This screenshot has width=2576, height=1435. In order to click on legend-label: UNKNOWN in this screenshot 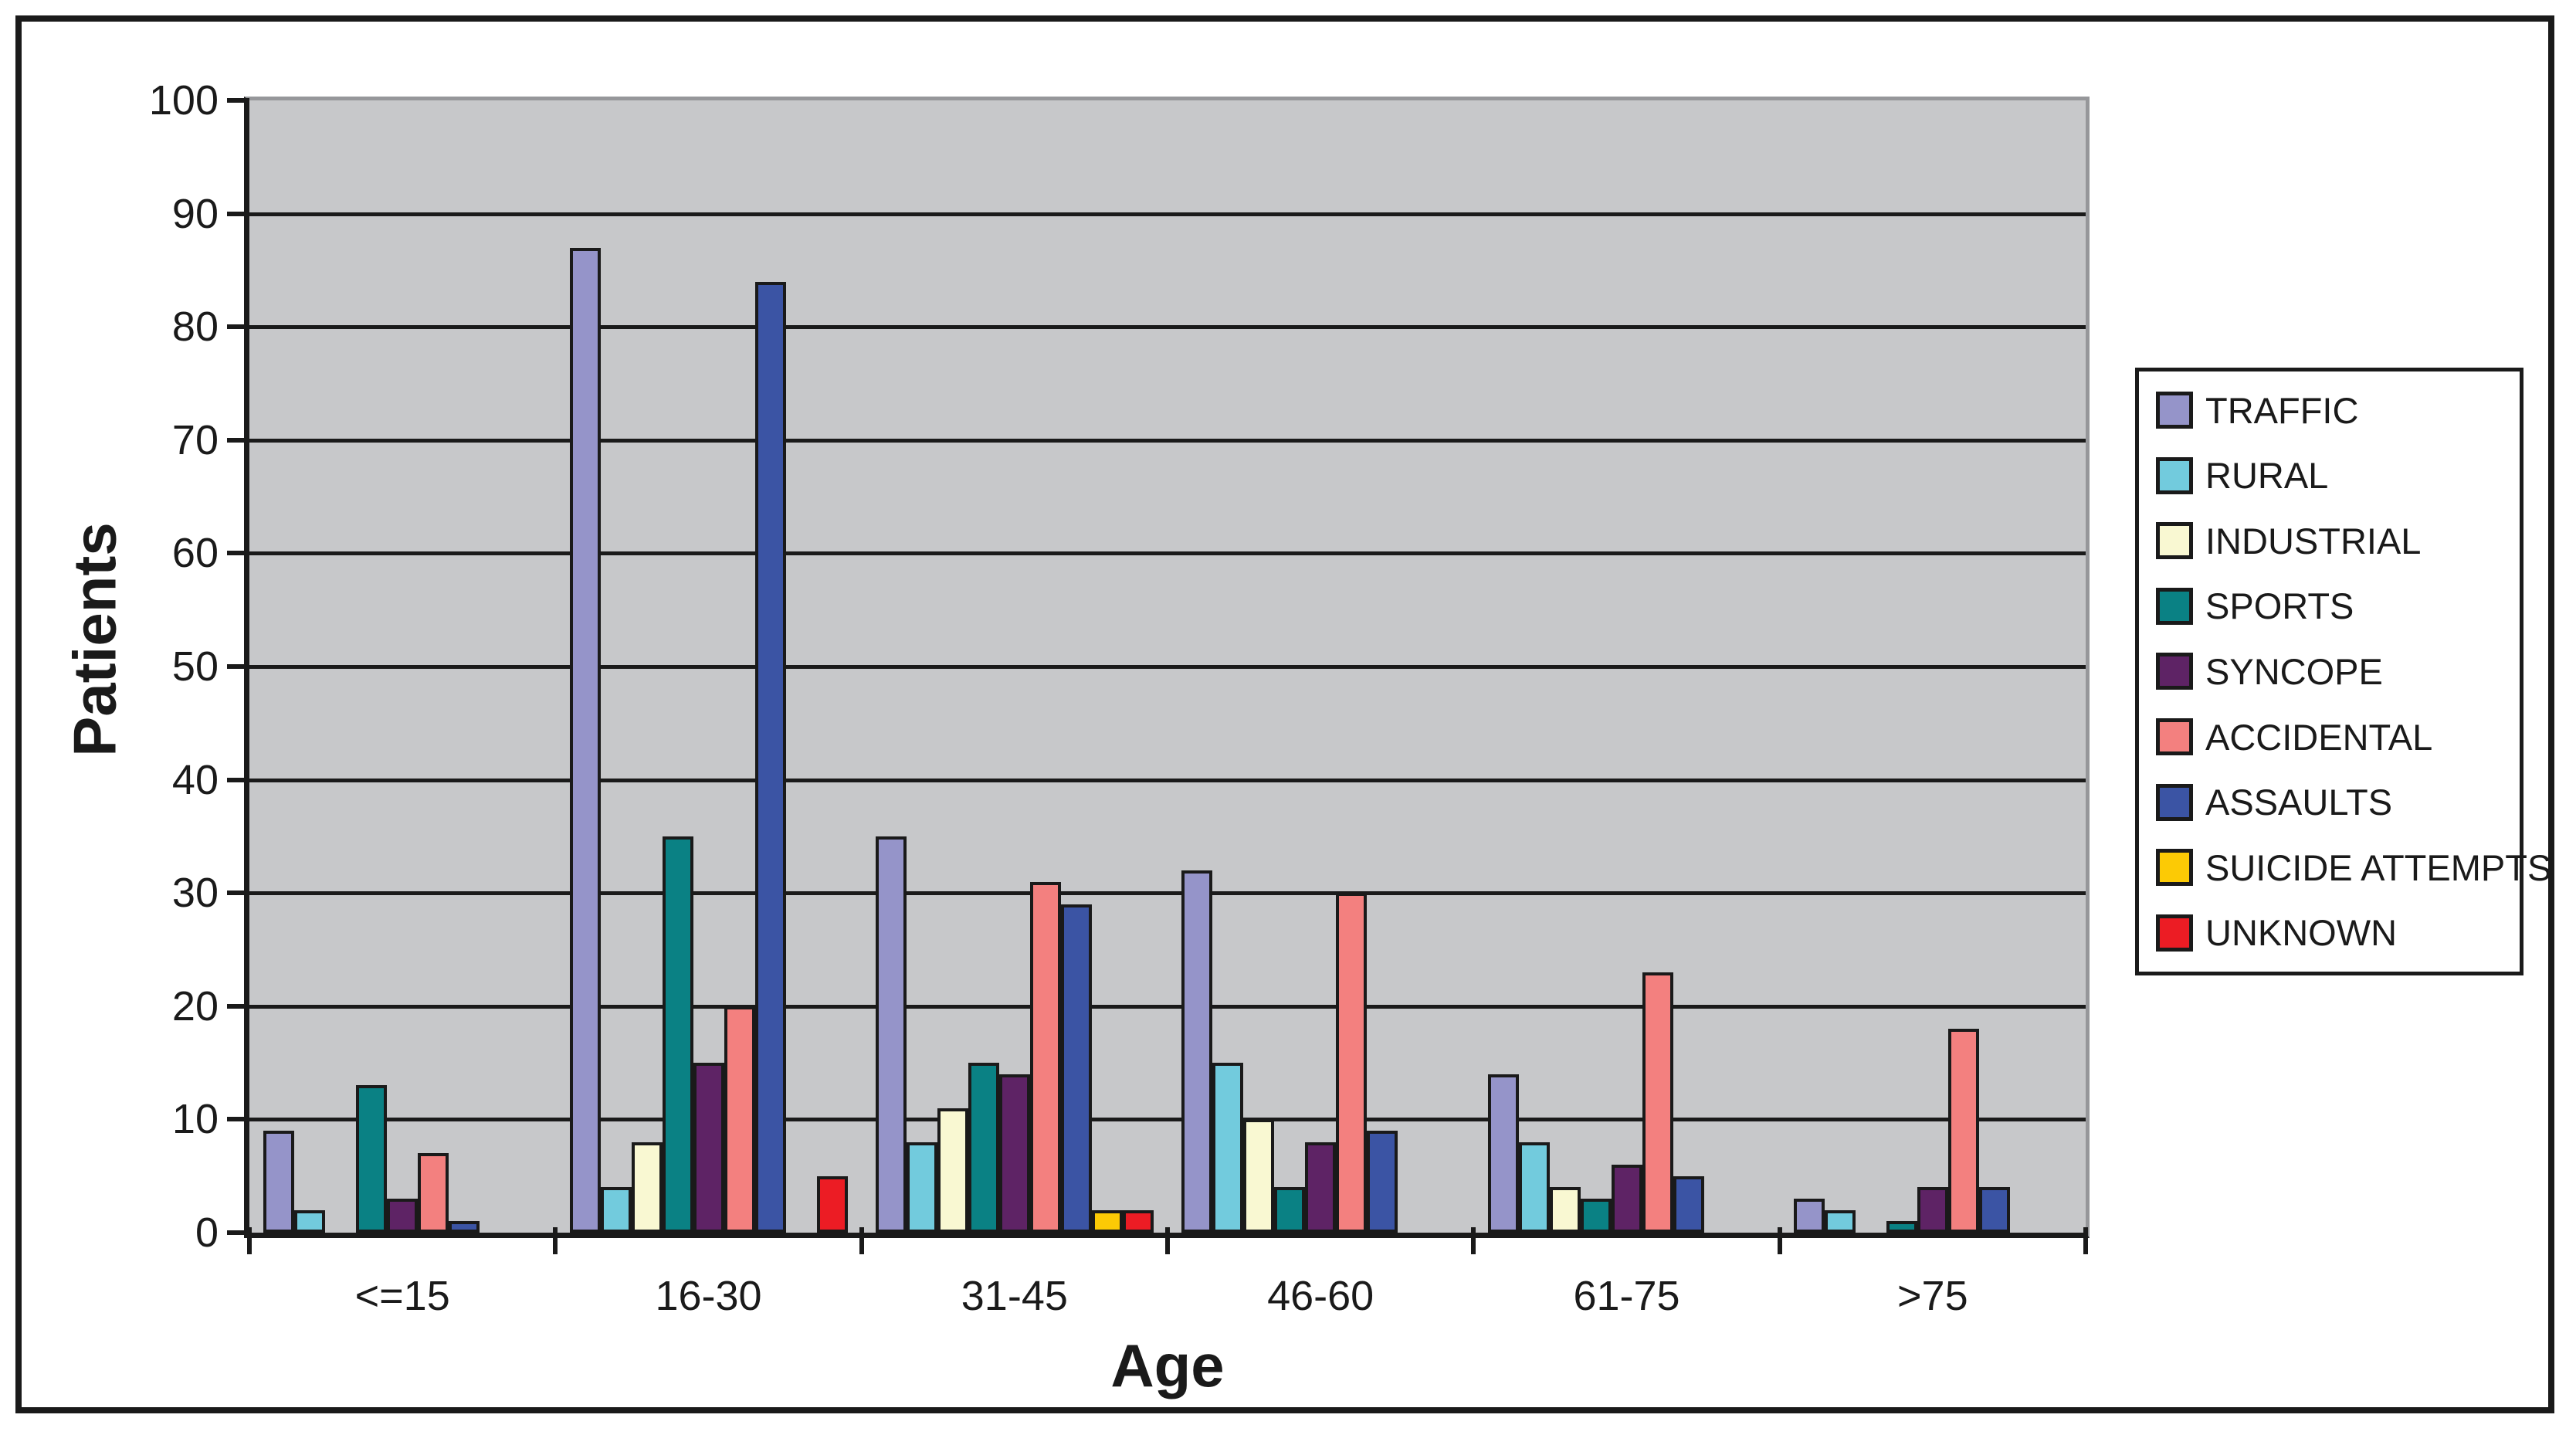, I will do `click(2301, 933)`.